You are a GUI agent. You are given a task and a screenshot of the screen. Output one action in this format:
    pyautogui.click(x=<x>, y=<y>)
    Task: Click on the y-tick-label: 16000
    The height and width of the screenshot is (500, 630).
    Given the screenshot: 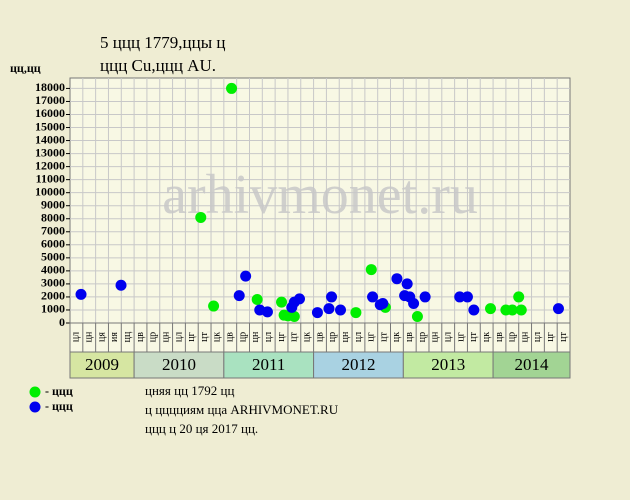 What is the action you would take?
    pyautogui.click(x=50, y=113)
    